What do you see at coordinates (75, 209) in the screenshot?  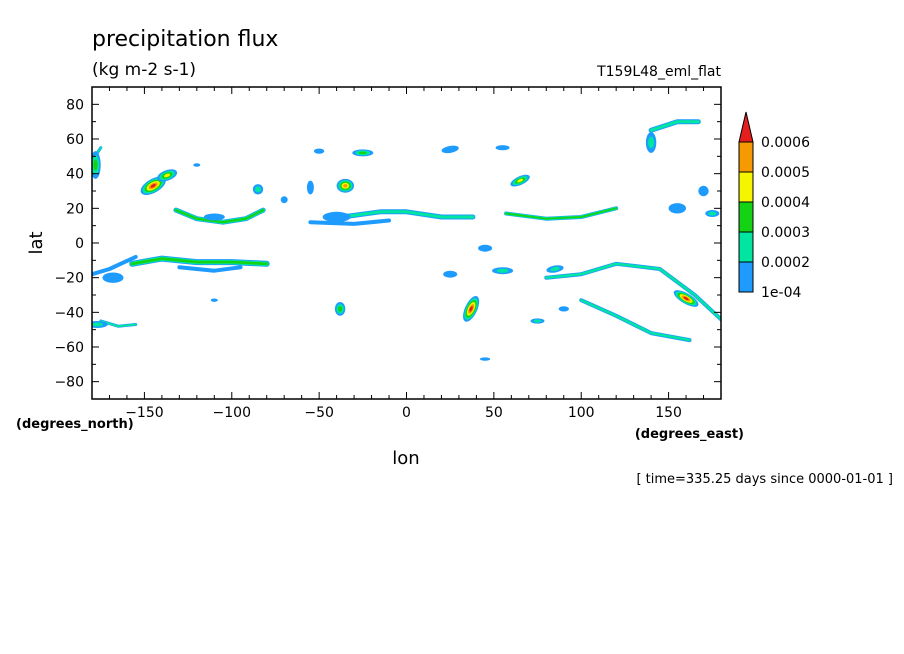 I see `y-tick-label: 20` at bounding box center [75, 209].